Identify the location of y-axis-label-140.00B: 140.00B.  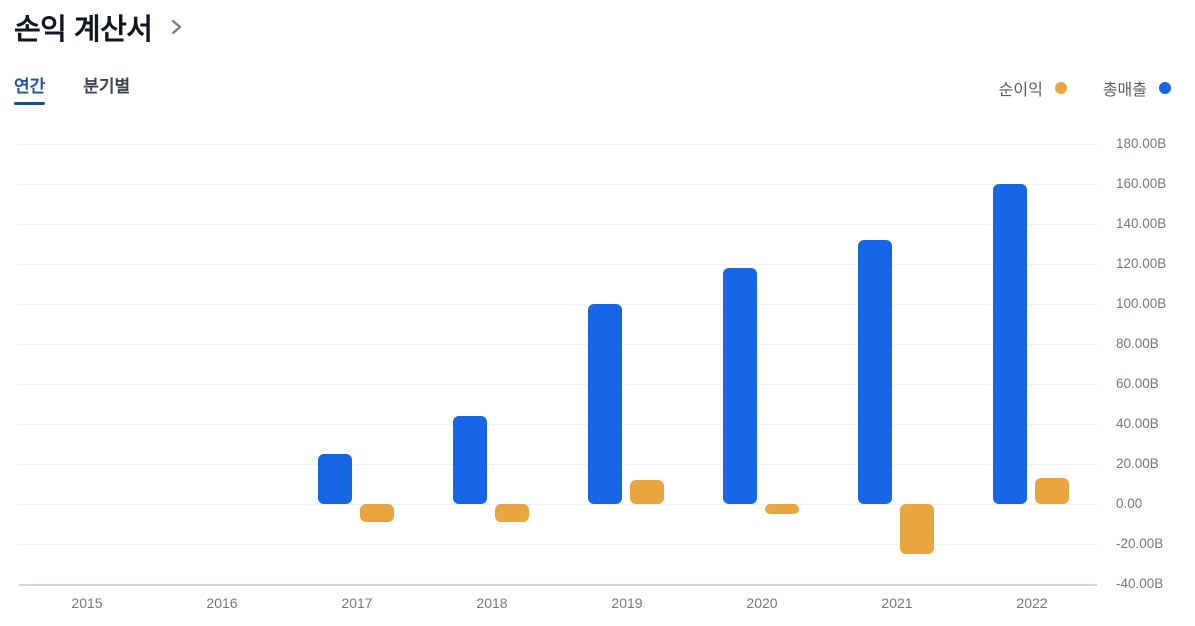
(1141, 223).